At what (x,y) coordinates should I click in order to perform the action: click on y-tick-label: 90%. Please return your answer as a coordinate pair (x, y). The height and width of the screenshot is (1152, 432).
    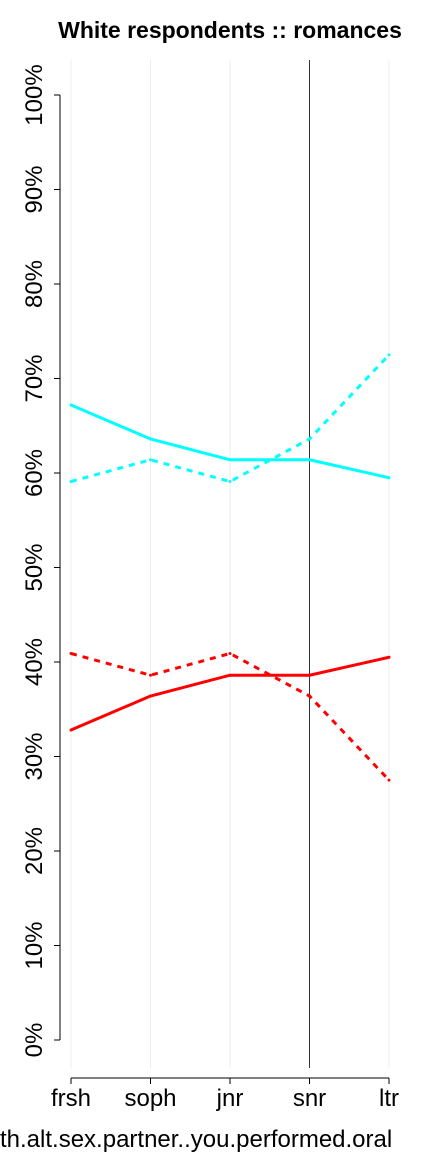
    Looking at the image, I should click on (34, 189).